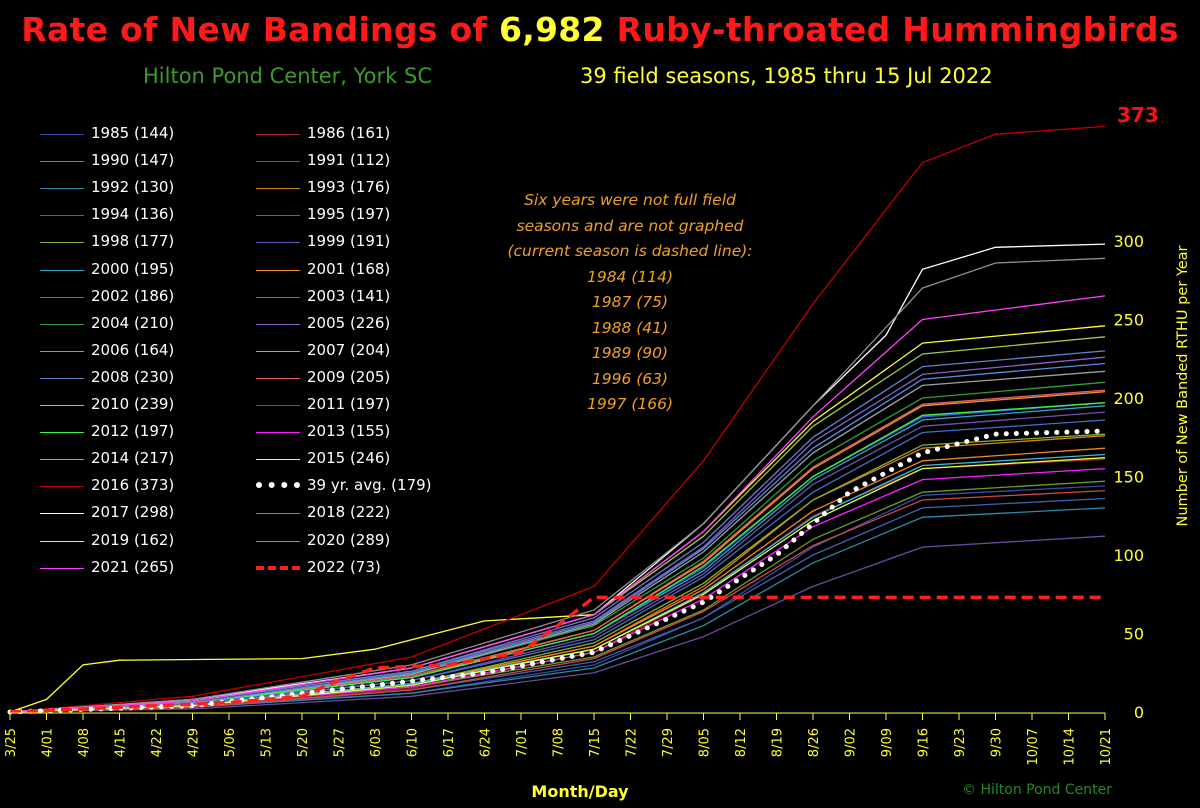 This screenshot has height=808, width=1200. Describe the element at coordinates (1128, 320) in the screenshot. I see `y-tick-label: 250` at that location.